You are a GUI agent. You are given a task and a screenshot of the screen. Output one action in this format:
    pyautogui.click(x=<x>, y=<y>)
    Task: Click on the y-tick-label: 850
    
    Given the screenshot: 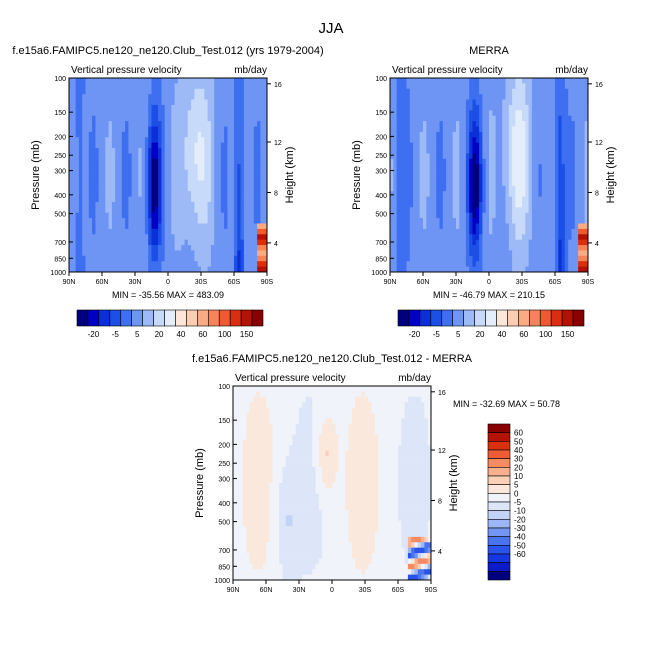 What is the action you would take?
    pyautogui.click(x=381, y=259)
    